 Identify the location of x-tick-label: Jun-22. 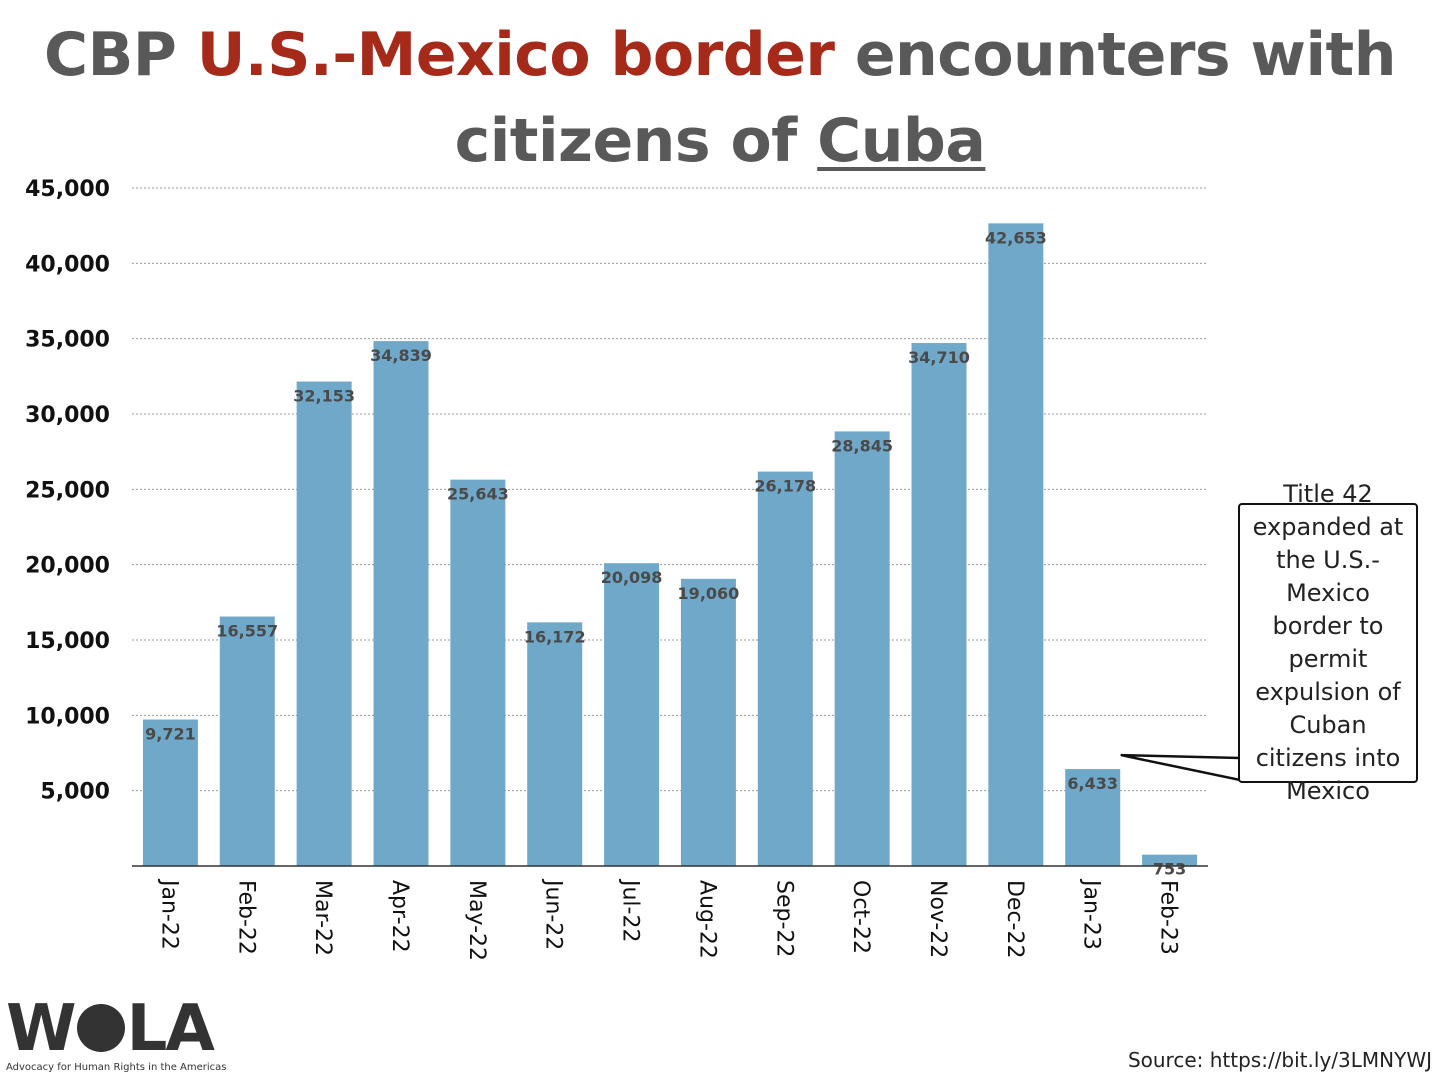
(553, 914).